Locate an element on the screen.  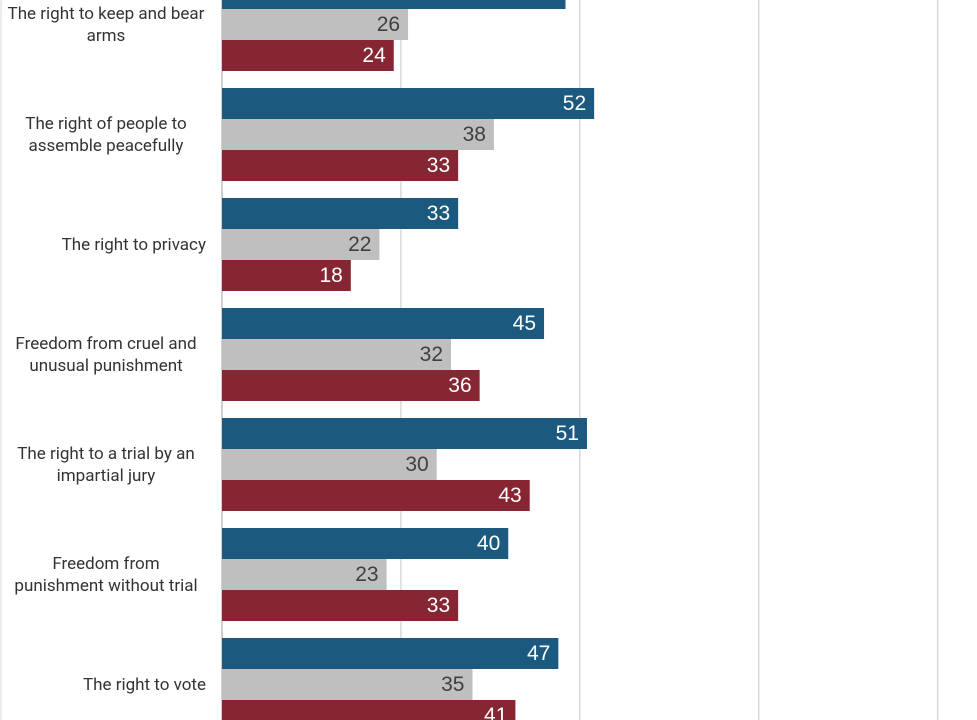
data-label: 32 is located at coordinates (431, 354).